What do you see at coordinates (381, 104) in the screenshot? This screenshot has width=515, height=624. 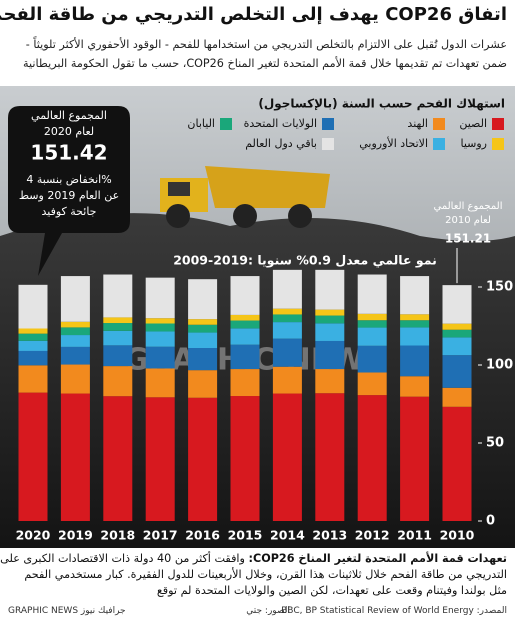 I see `legend-title: استهلاك الفحم حسب السنة (بالإكساجول)` at bounding box center [381, 104].